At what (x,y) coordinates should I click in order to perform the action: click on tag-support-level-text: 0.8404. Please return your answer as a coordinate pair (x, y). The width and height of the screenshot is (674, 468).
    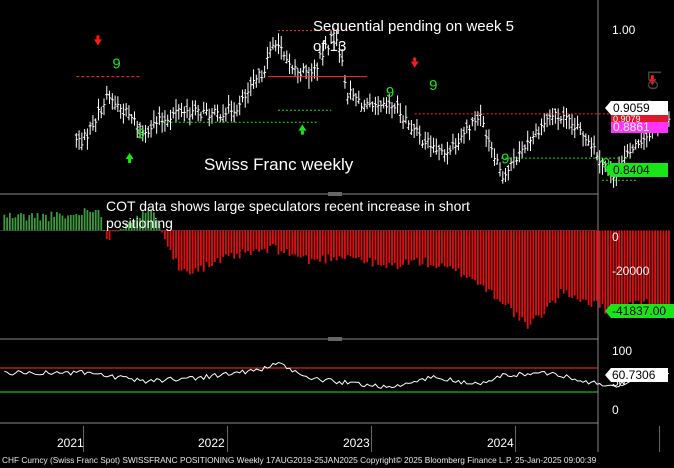
    Looking at the image, I should click on (631, 170).